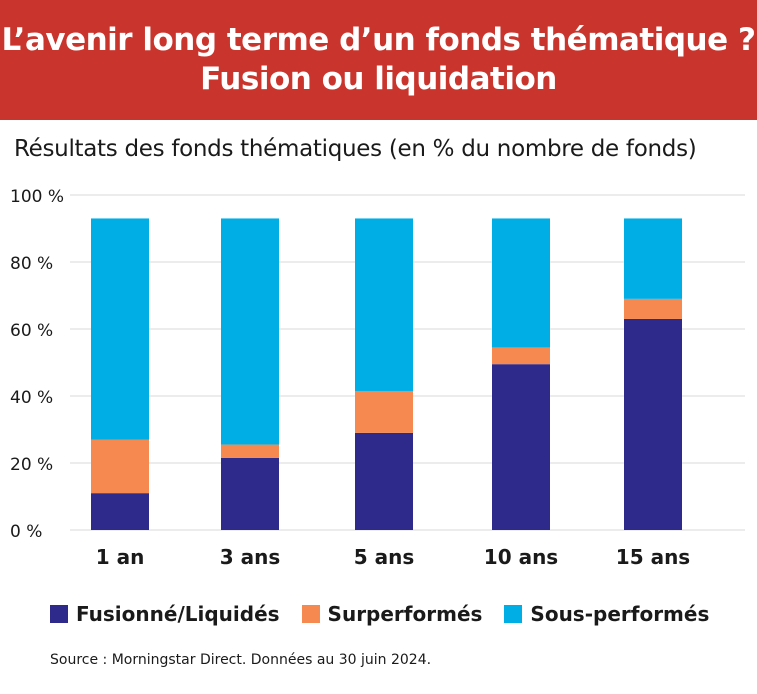 This screenshot has width=757, height=694. What do you see at coordinates (120, 557) in the screenshot?
I see `x-tick-label-0: 1 an` at bounding box center [120, 557].